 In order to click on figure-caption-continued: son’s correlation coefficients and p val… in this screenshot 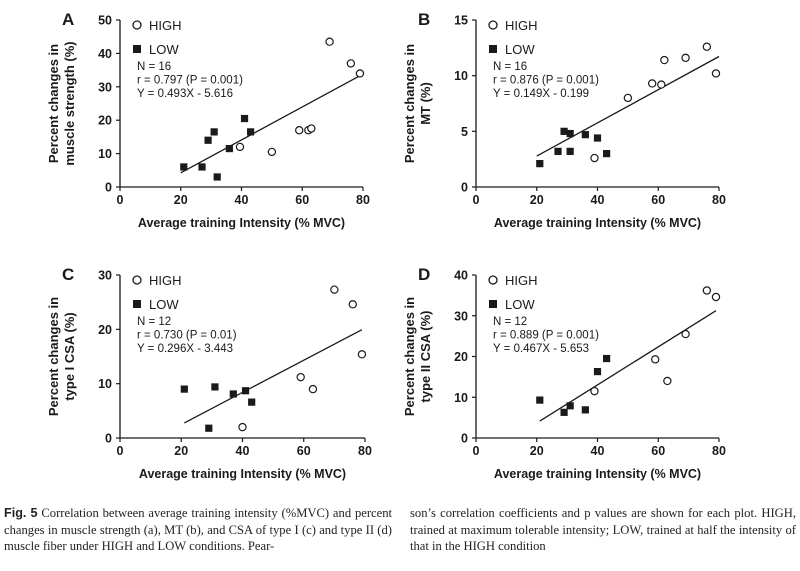, I will do `click(603, 529)`.